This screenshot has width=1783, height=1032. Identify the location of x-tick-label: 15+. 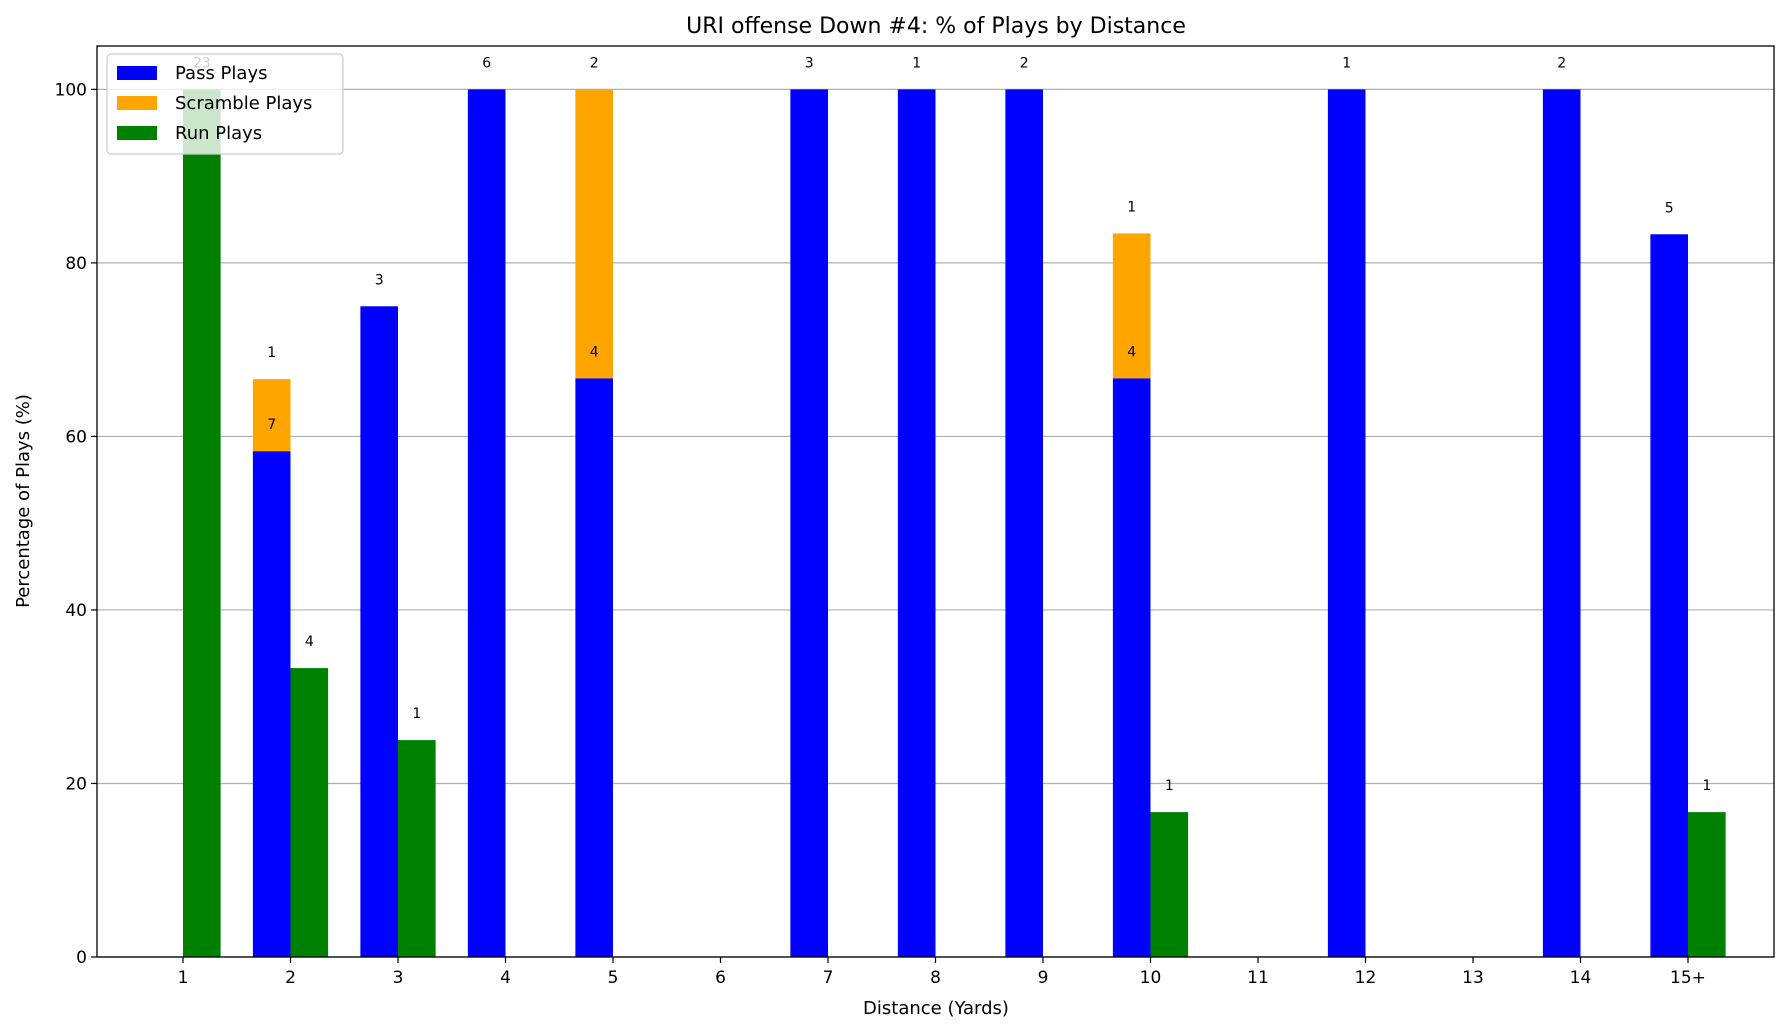
(1688, 978).